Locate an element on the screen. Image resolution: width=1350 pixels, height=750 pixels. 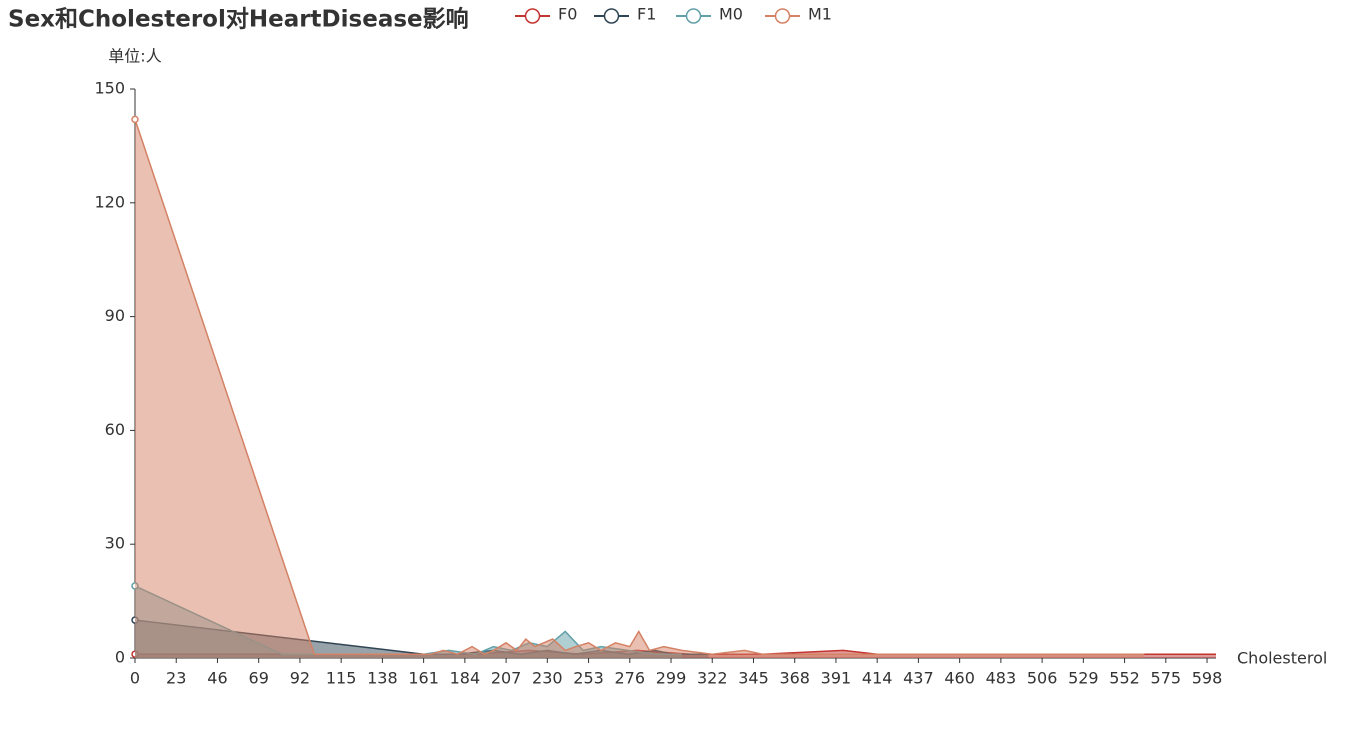
x-tick-label: 115 is located at coordinates (341, 678).